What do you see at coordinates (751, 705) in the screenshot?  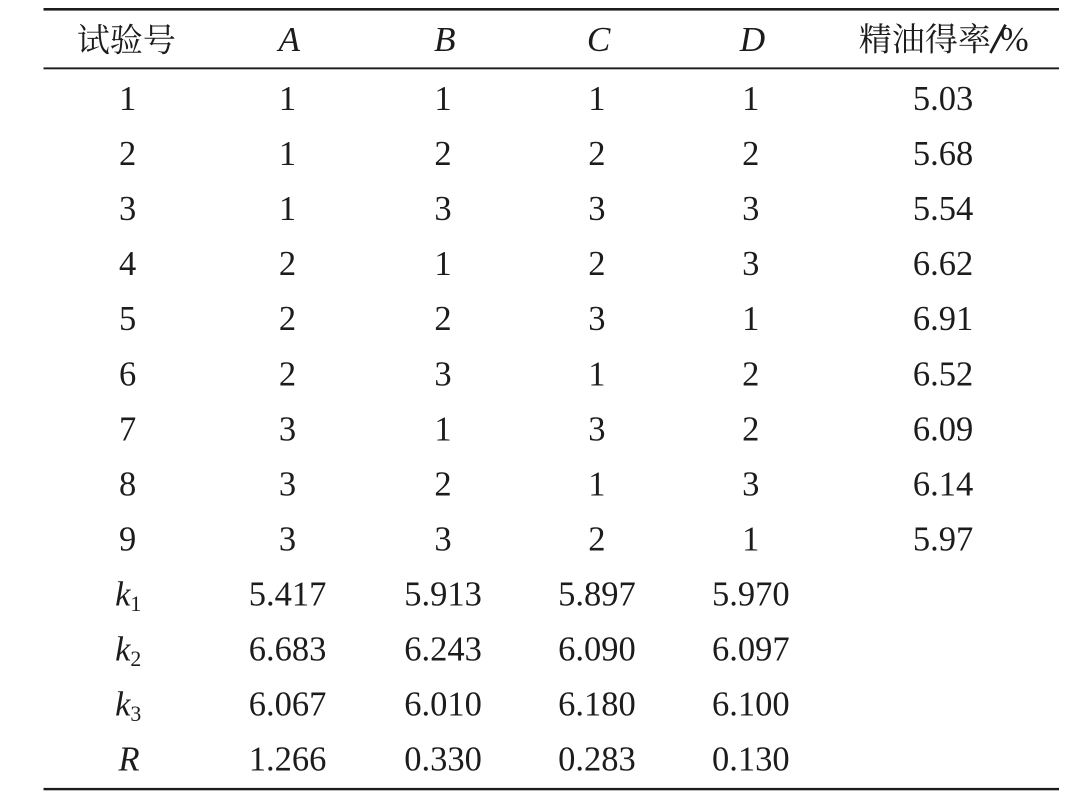 I see `svg-text: 6.100` at bounding box center [751, 705].